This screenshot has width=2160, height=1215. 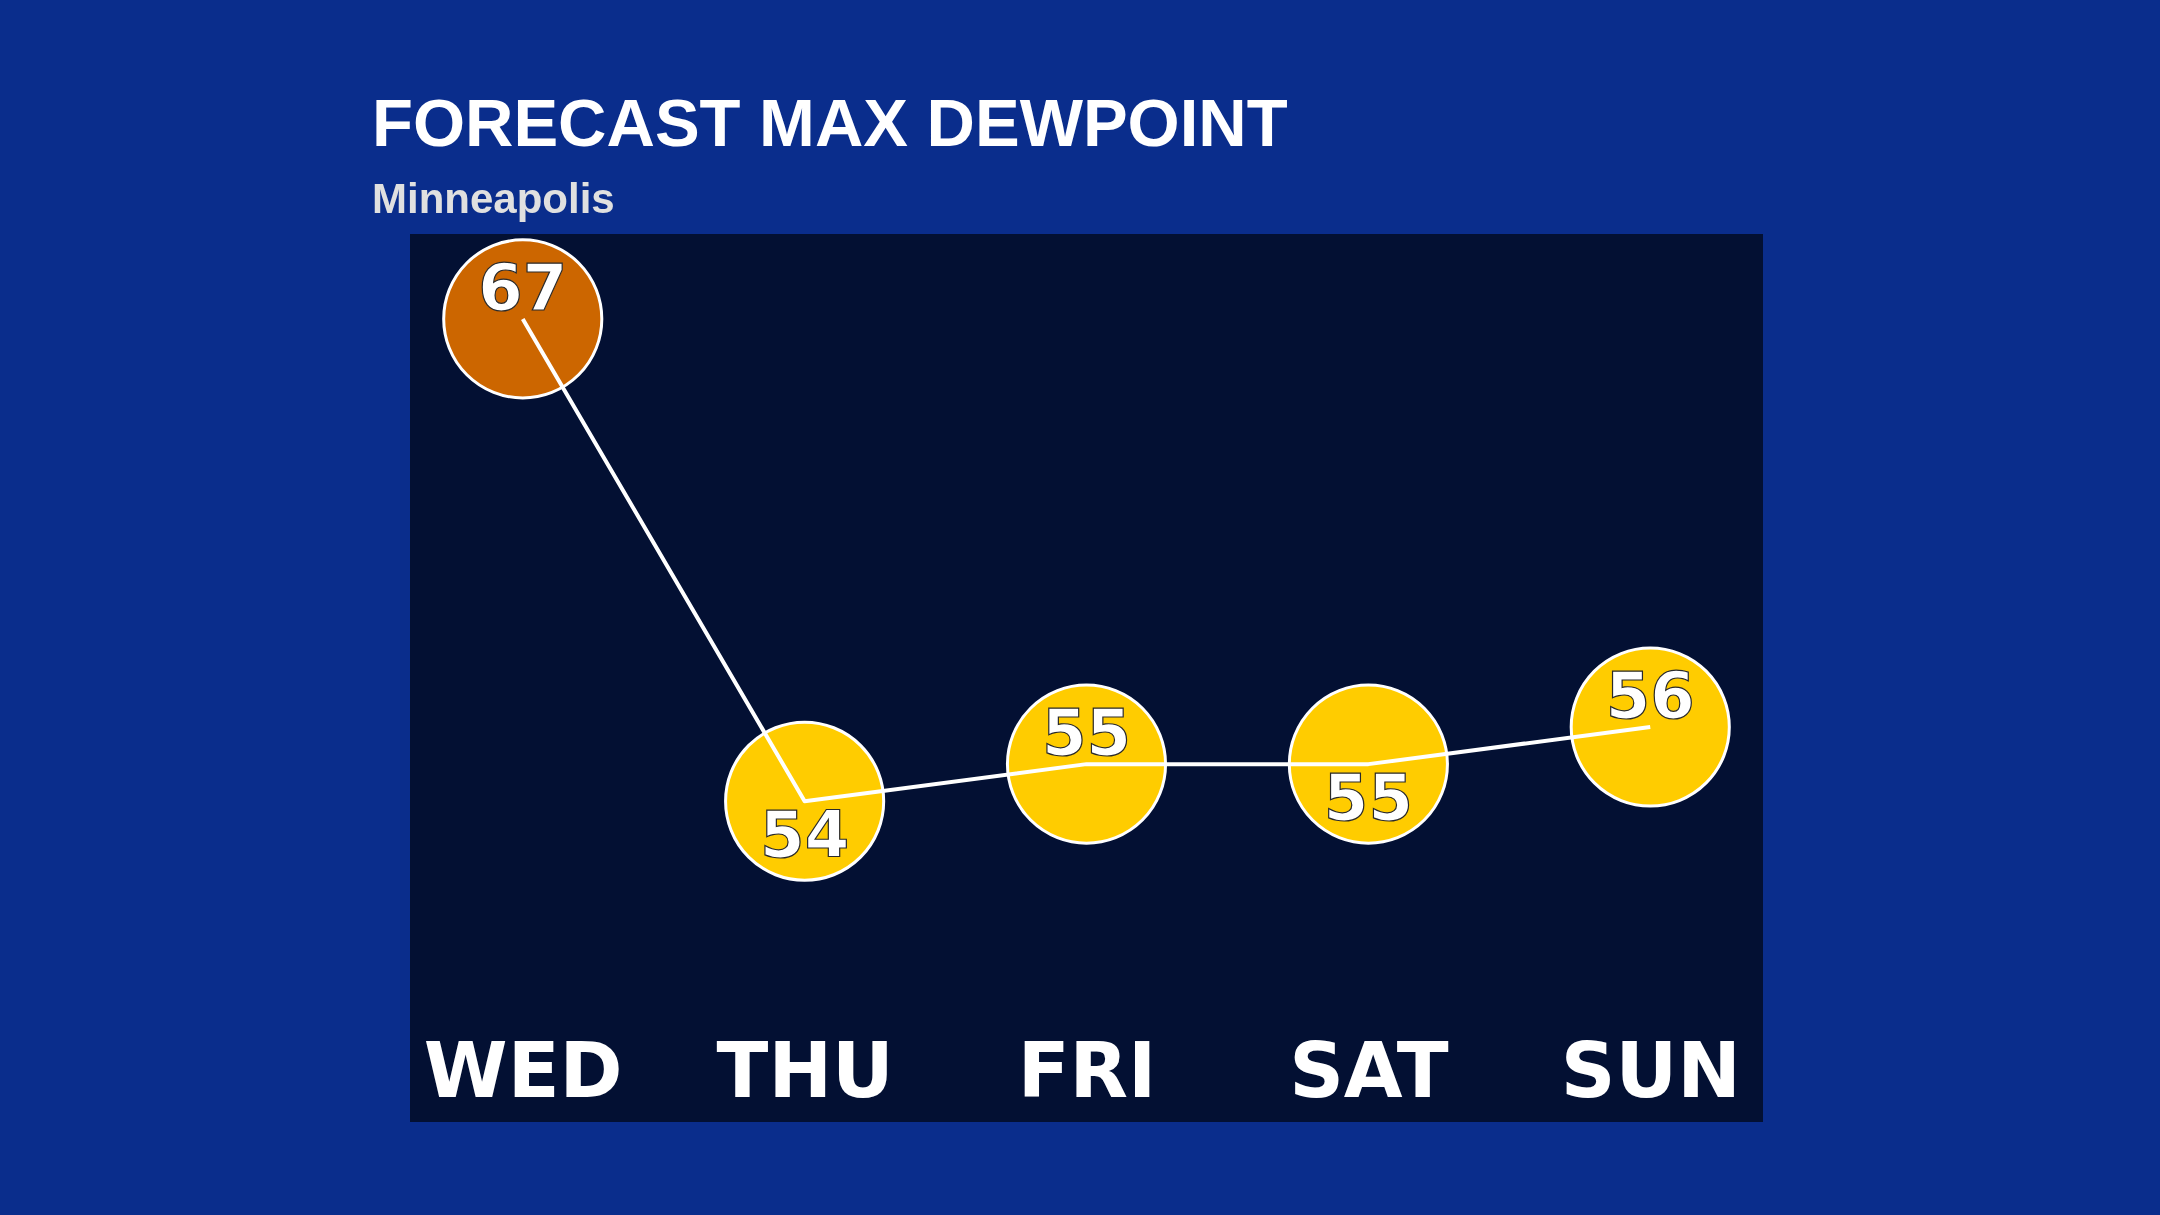 What do you see at coordinates (1650, 696) in the screenshot?
I see `data-label: 56` at bounding box center [1650, 696].